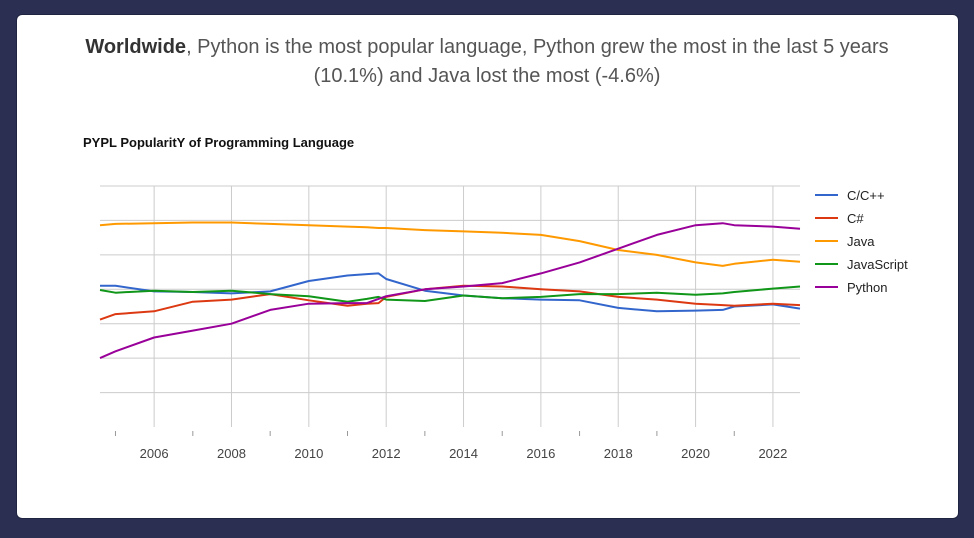 This screenshot has width=974, height=538. Describe the element at coordinates (154, 453) in the screenshot. I see `x-tick-label: 2006` at that location.